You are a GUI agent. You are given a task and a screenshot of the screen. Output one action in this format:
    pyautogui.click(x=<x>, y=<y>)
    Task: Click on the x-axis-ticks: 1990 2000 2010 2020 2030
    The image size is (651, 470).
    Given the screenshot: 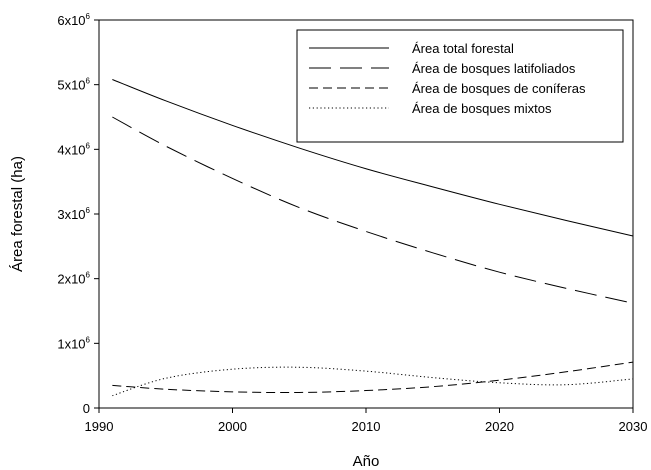 What is the action you would take?
    pyautogui.click(x=366, y=421)
    